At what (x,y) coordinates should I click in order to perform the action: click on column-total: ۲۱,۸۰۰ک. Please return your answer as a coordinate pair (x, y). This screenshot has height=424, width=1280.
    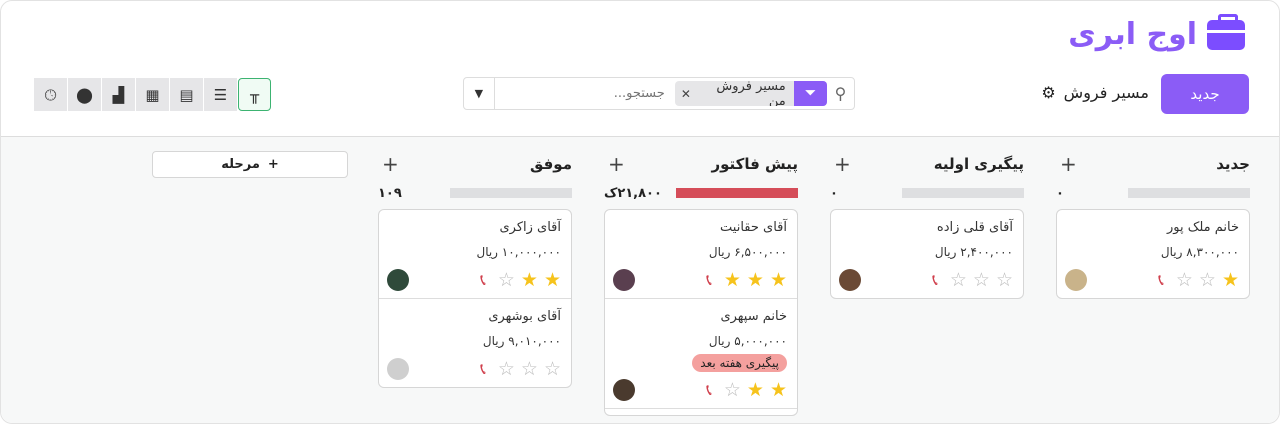
    Looking at the image, I should click on (633, 193).